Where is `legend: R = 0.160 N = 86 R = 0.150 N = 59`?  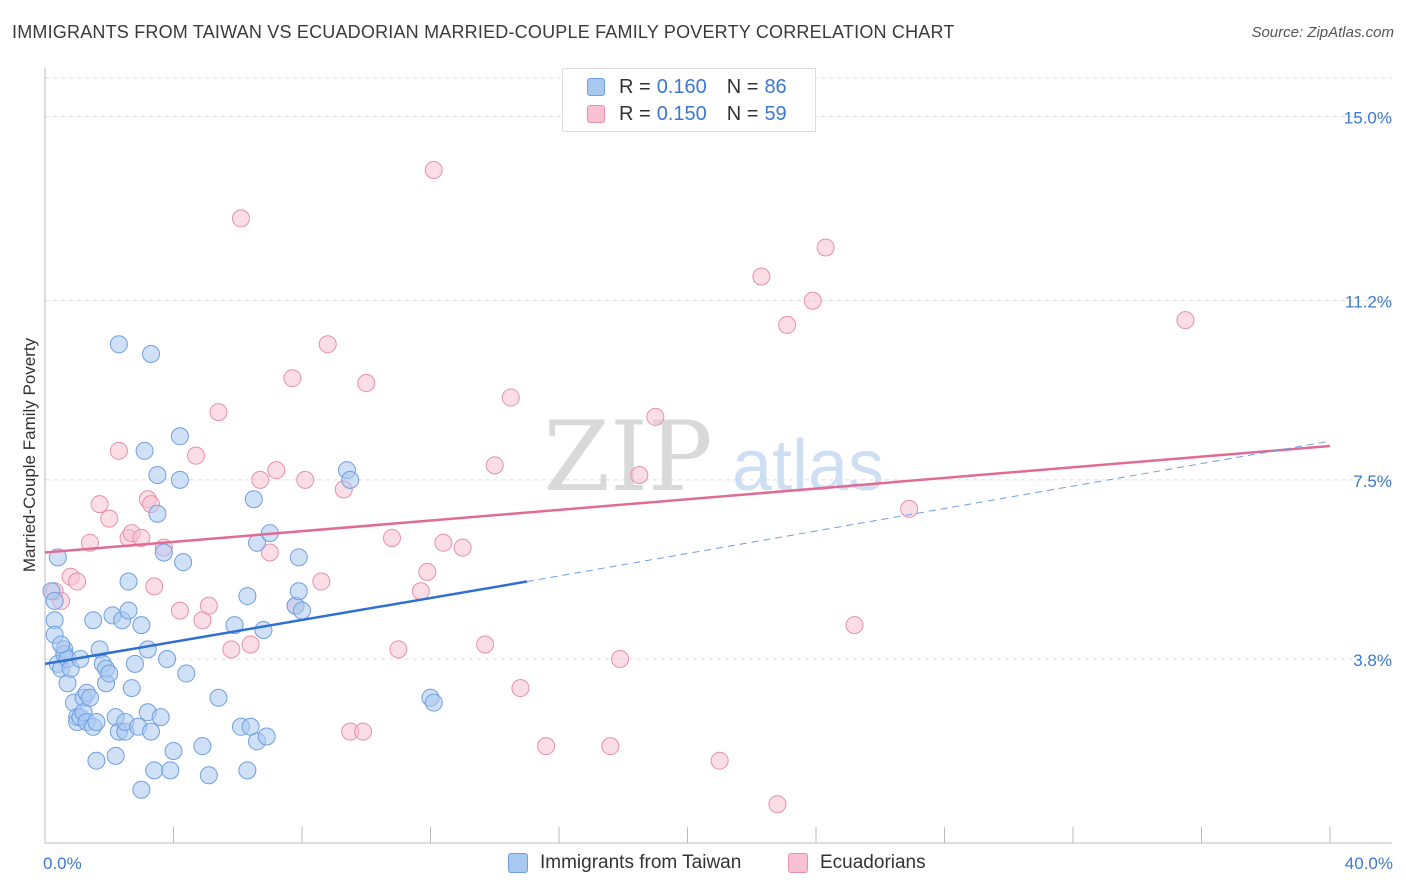 legend: R = 0.160 N = 86 R = 0.150 N = 59 is located at coordinates (689, 100).